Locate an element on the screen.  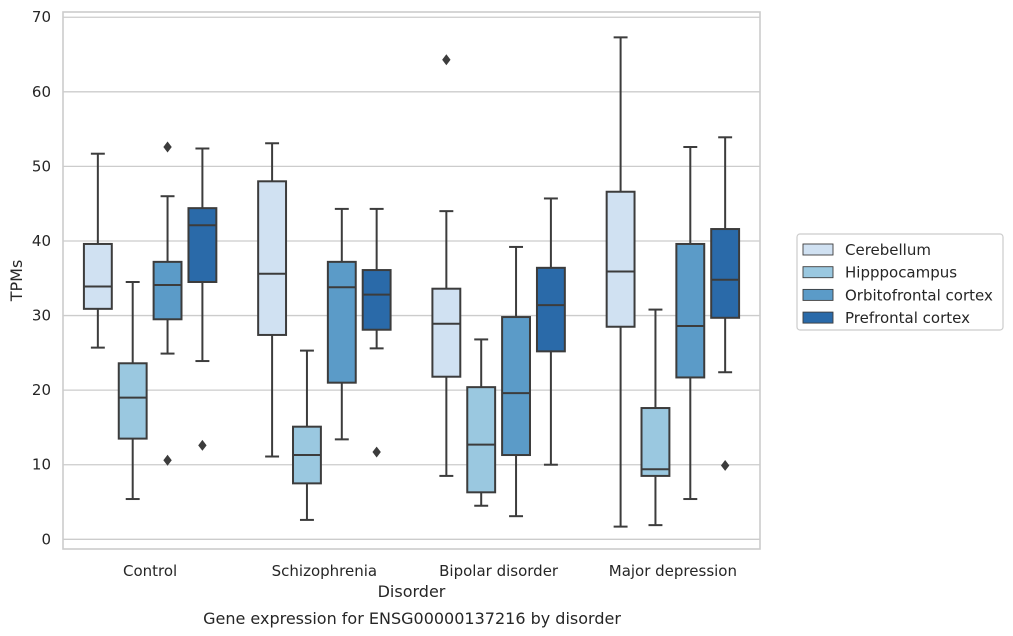
x-tick-label: Control is located at coordinates (150, 571).